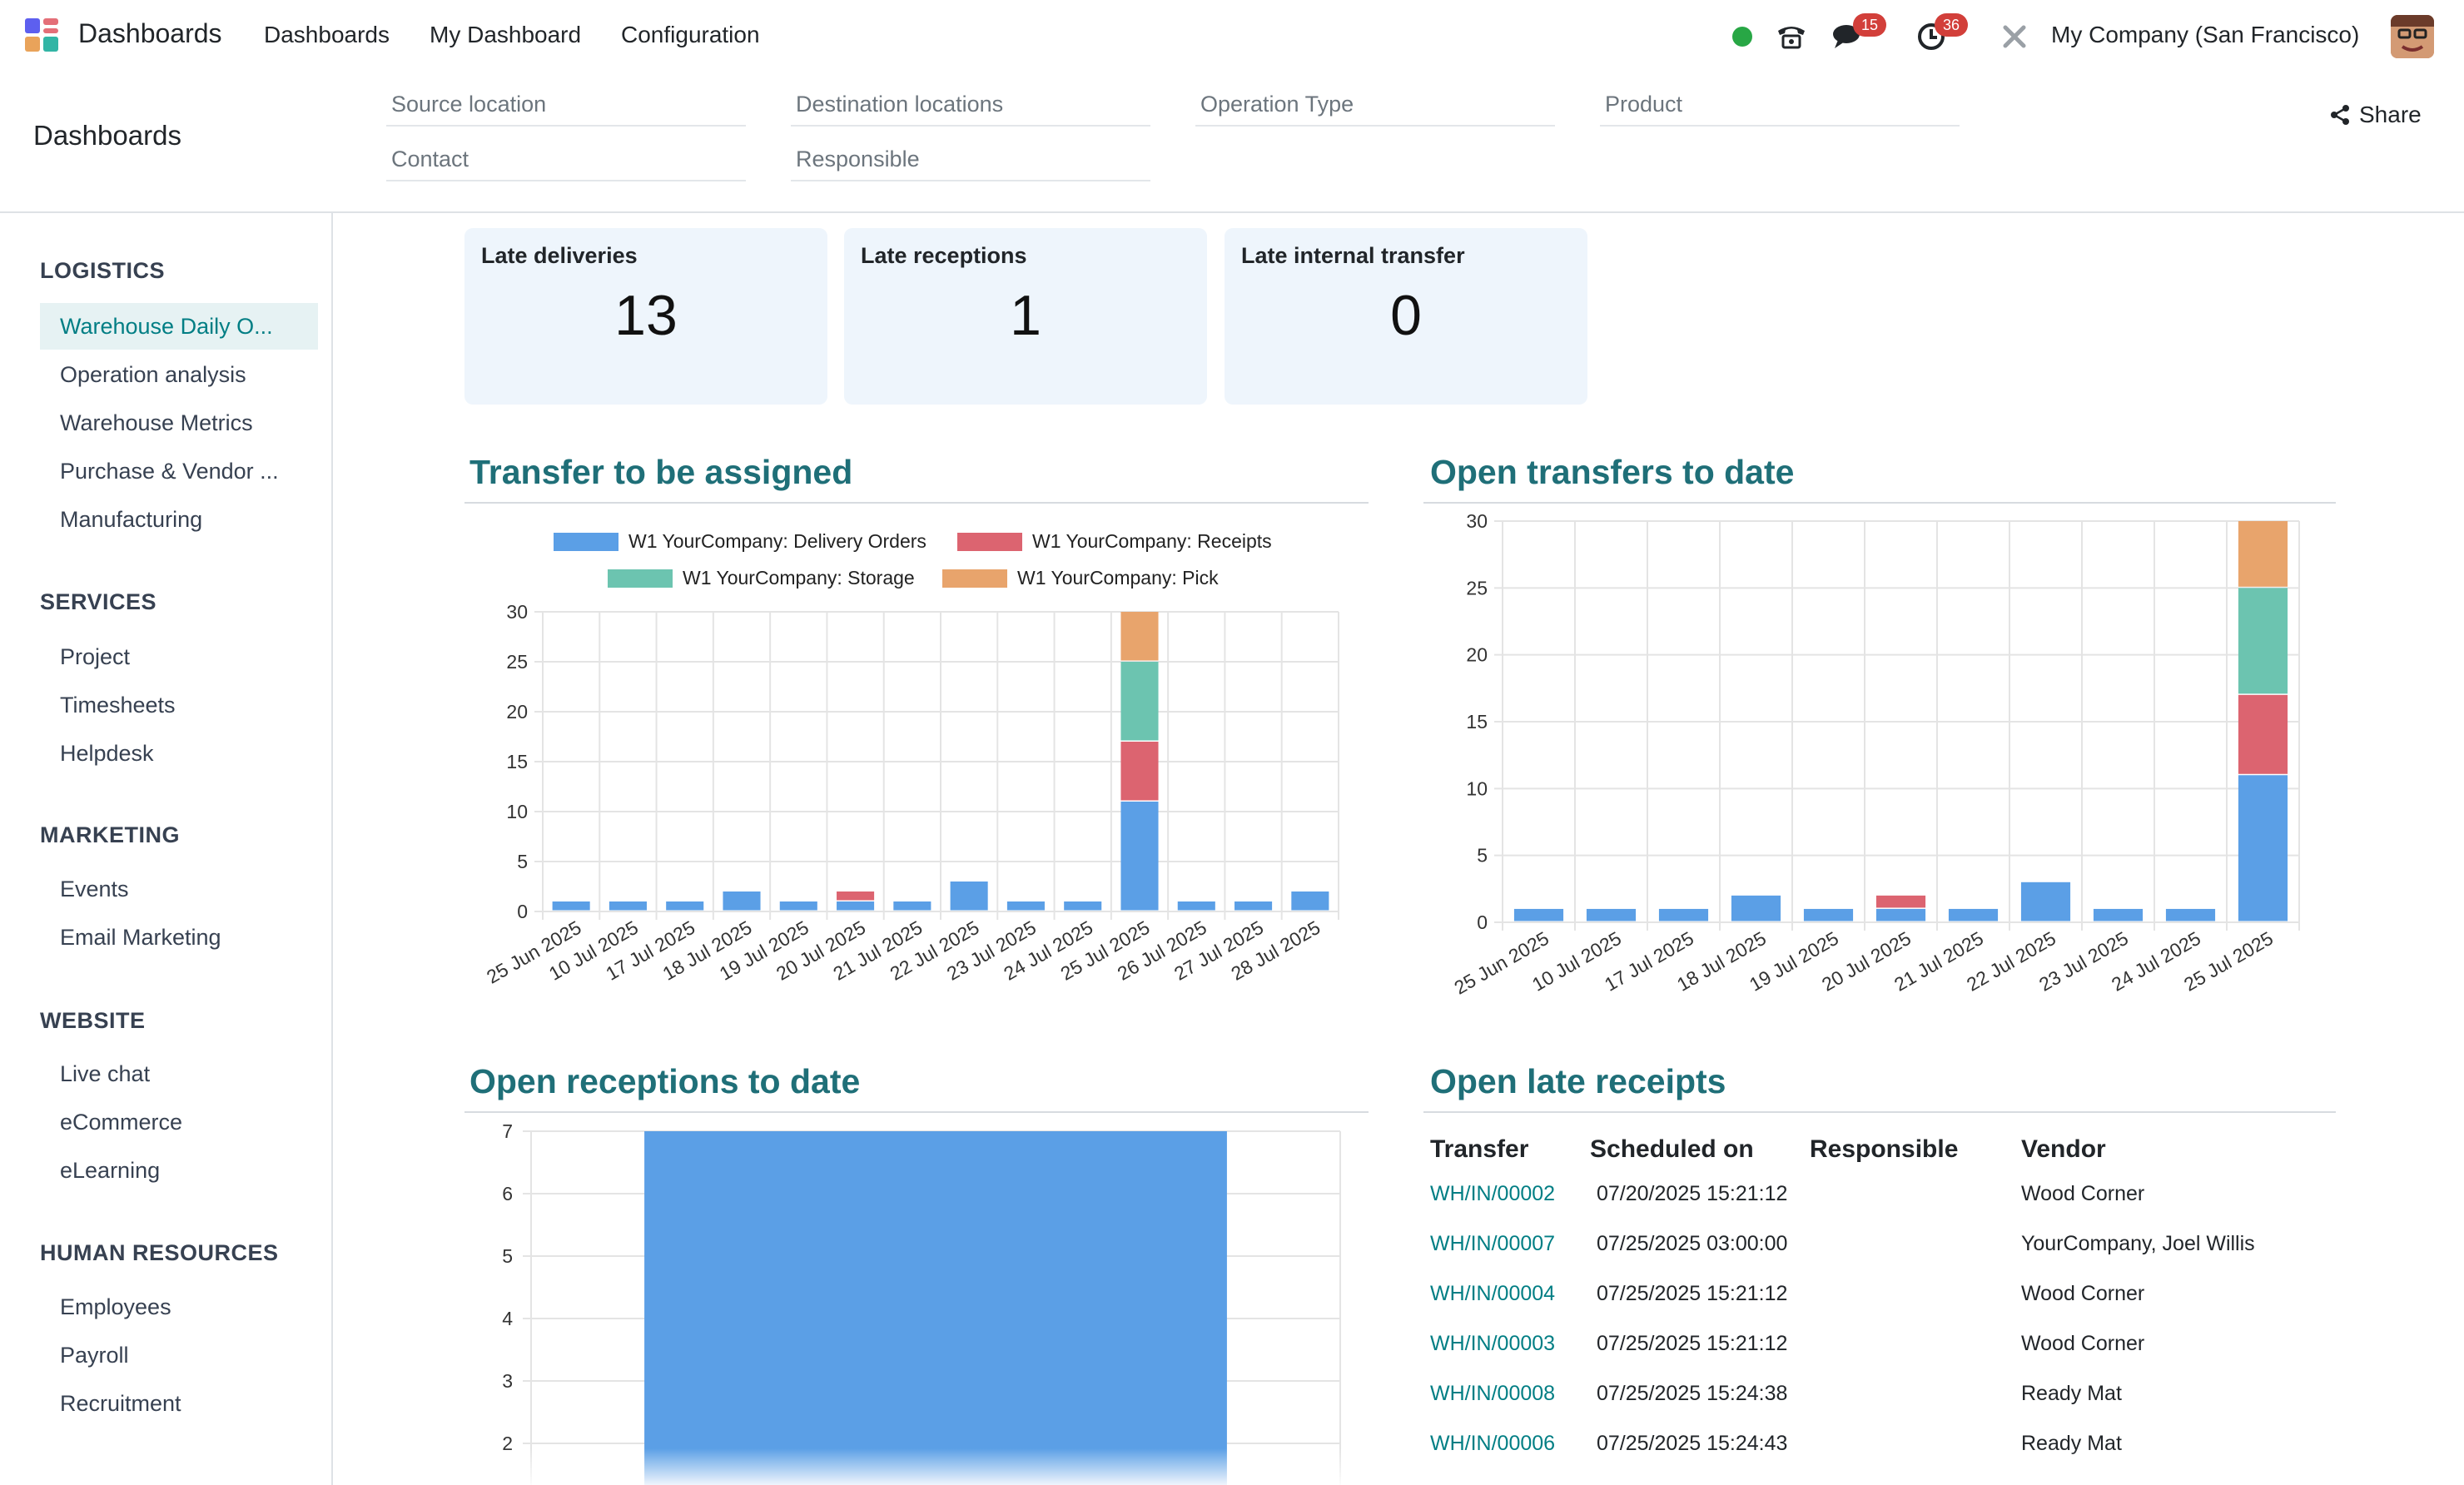 This screenshot has width=2464, height=1485. Describe the element at coordinates (559, 256) in the screenshot. I see `kpi-title: Late deliveries` at that location.